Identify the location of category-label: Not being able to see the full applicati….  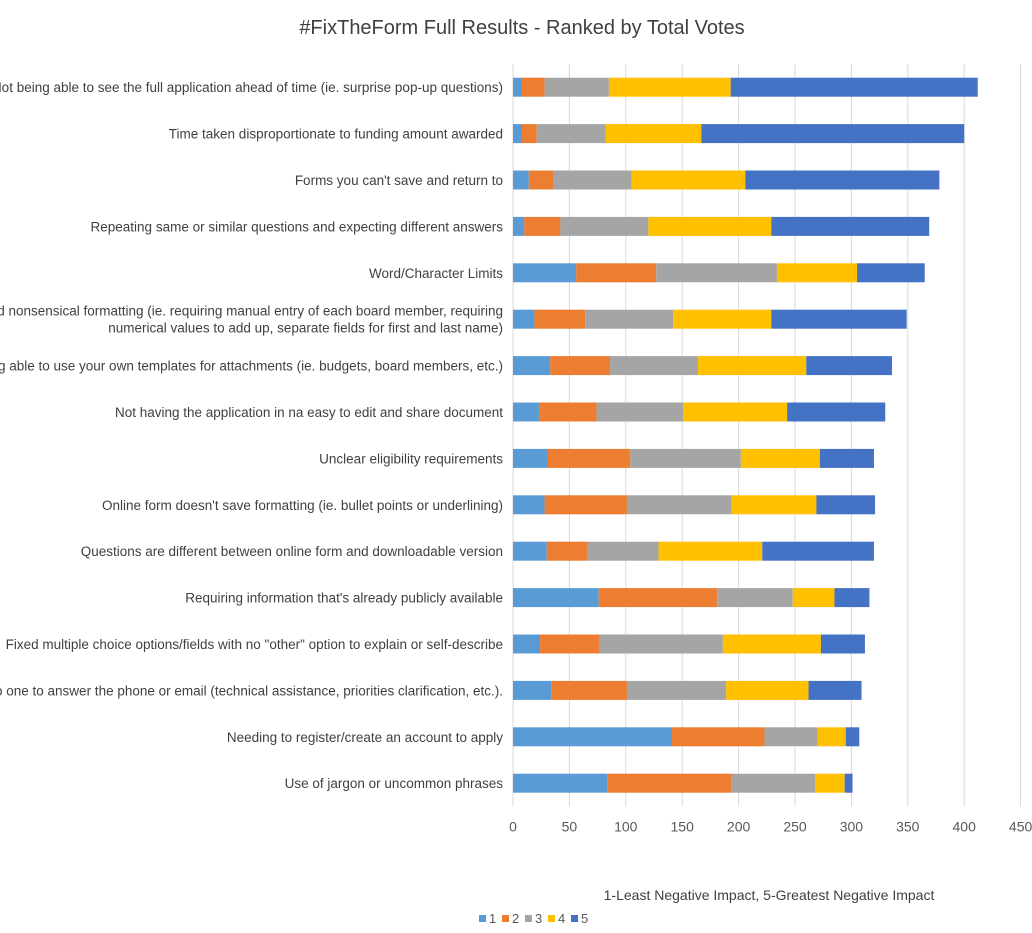
(251, 87).